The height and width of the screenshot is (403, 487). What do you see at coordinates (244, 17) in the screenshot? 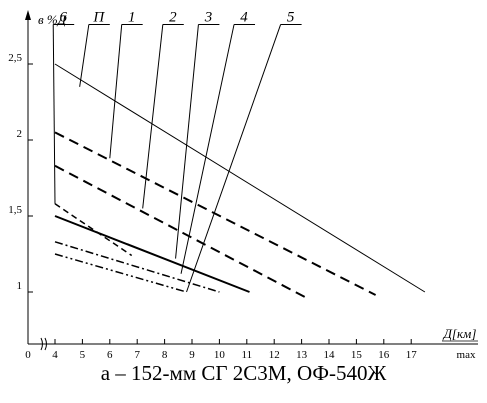
I see `curve-label-4: 4` at bounding box center [244, 17].